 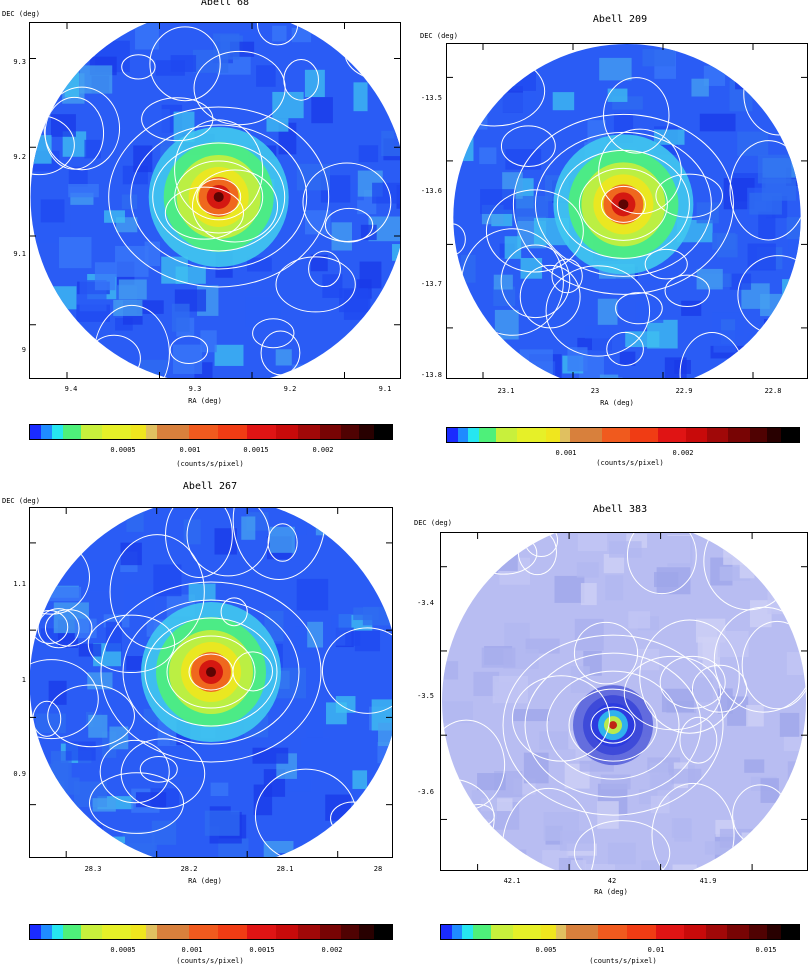 What do you see at coordinates (19, 254) in the screenshot?
I see `y-tick: 9.1` at bounding box center [19, 254].